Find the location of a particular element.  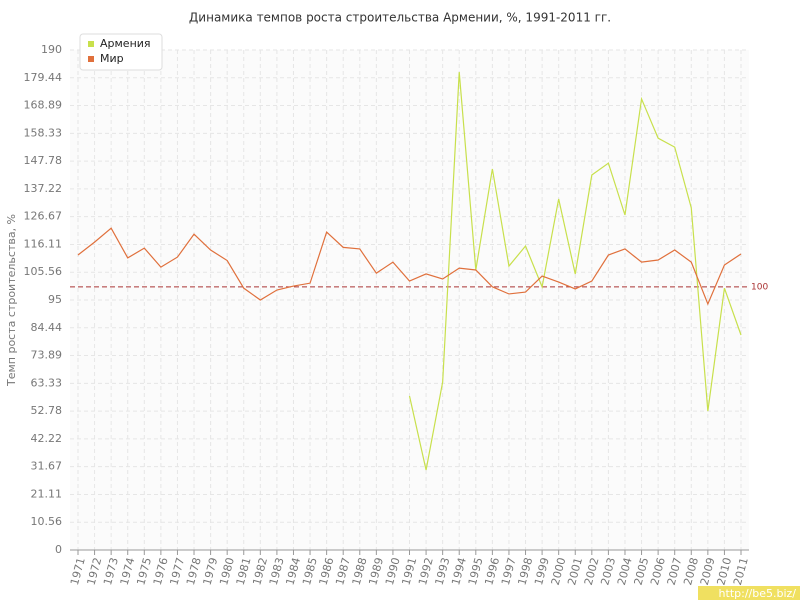

y-tick-label: 42.22 is located at coordinates (47, 438).